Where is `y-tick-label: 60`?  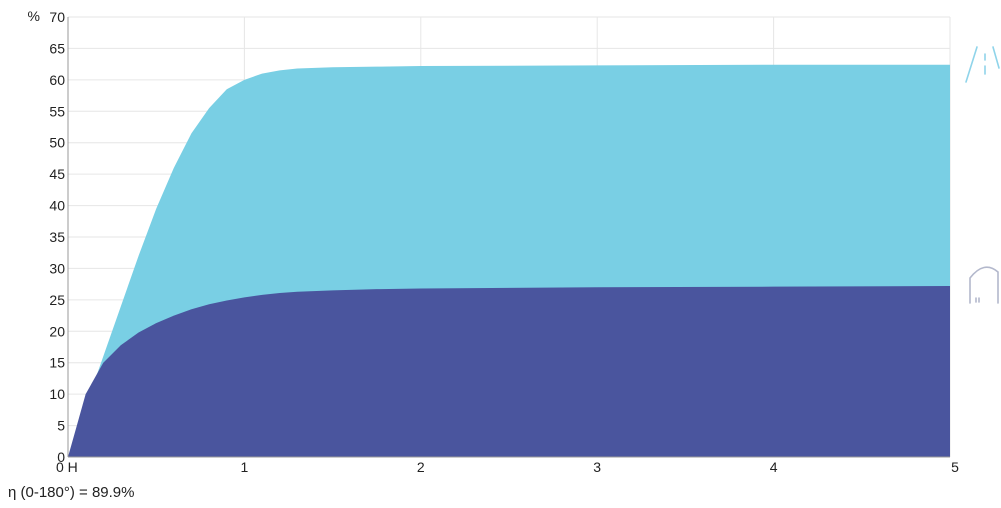
y-tick-label: 60 is located at coordinates (57, 80).